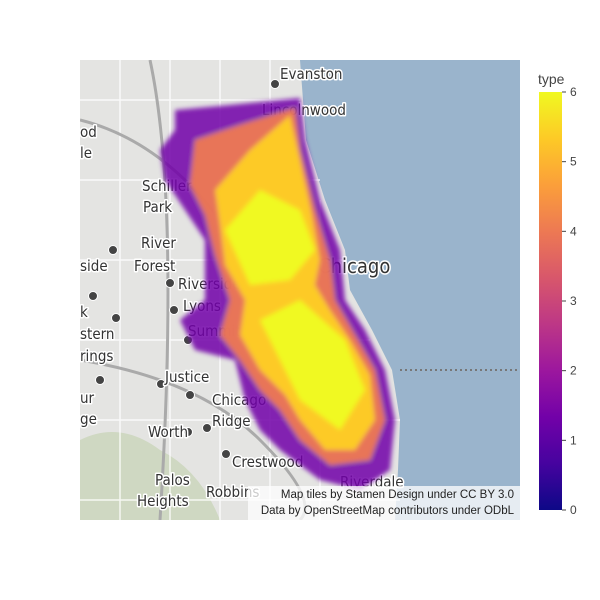  I want to click on colorbar-tick-label: 5, so click(573, 162).